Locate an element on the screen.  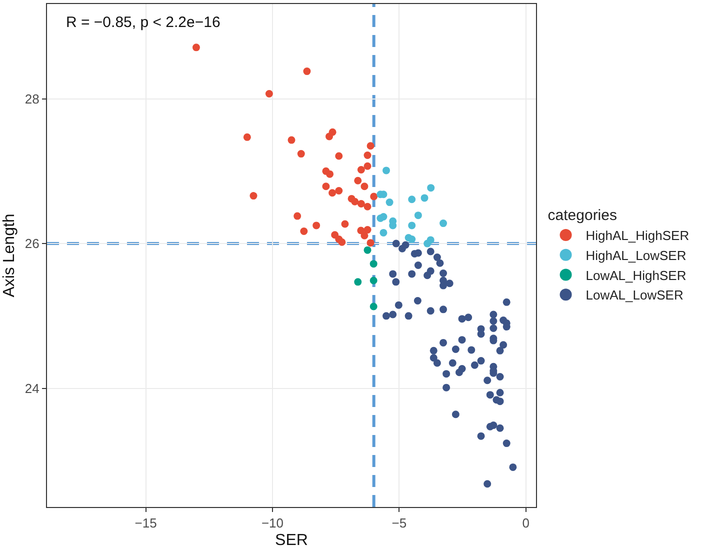
legend-label: HighAL_HighSER is located at coordinates (638, 236).